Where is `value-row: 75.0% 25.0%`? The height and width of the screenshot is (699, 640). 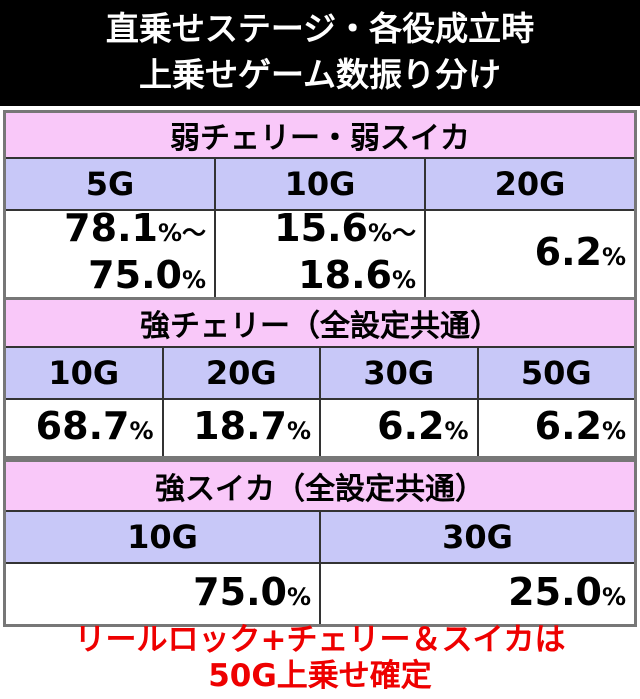
value-row: 75.0% 25.0% is located at coordinates (320, 594).